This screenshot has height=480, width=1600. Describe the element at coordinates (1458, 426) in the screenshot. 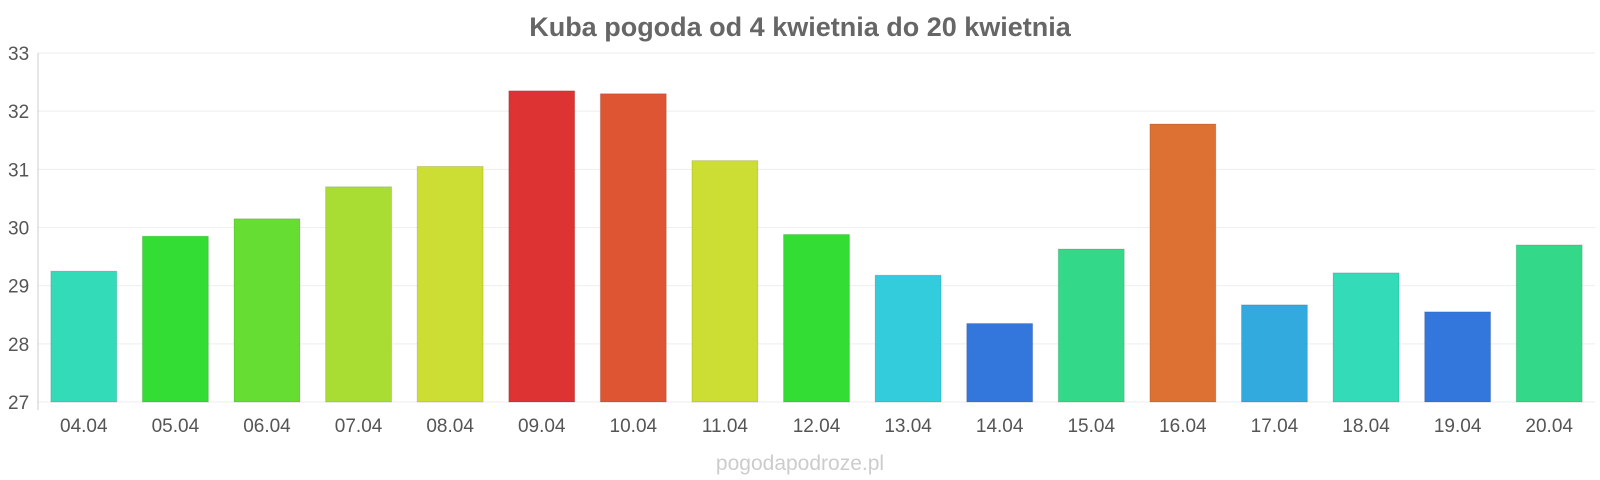

I see `x-tick-label: 19.04` at that location.